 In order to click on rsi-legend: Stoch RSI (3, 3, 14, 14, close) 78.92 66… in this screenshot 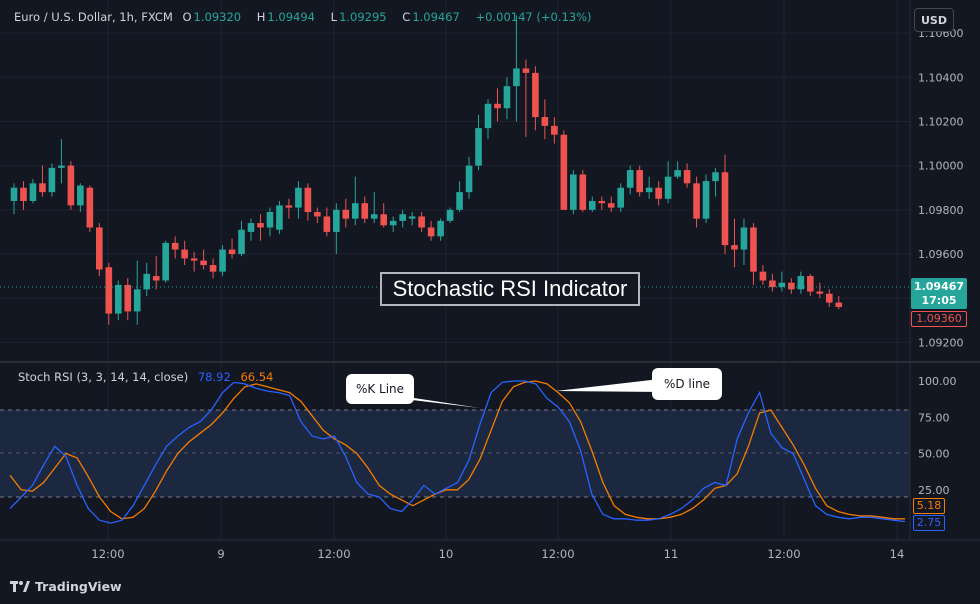, I will do `click(145, 377)`.